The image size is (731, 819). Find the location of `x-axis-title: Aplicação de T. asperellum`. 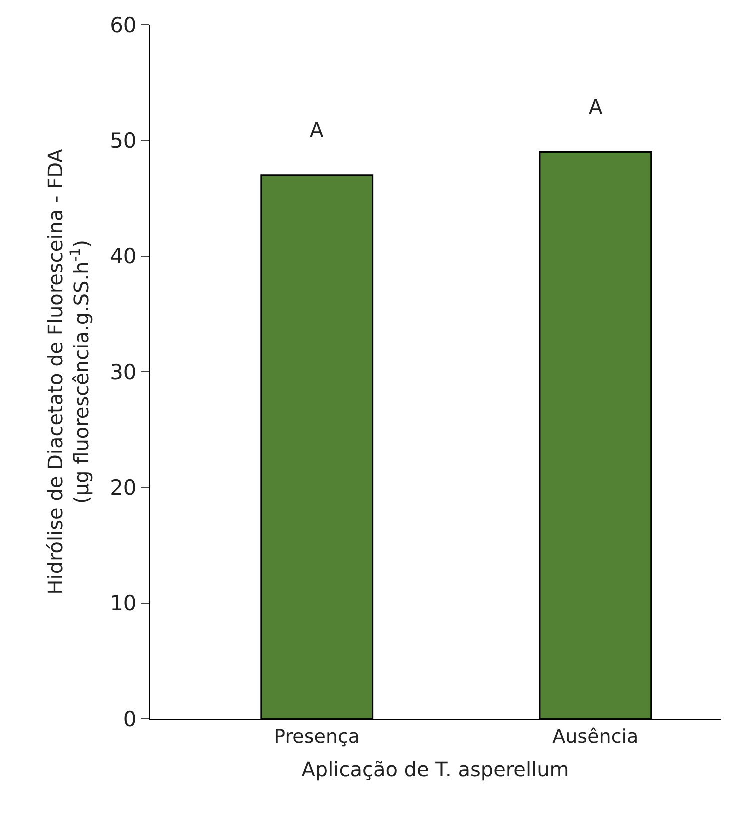

x-axis-title: Aplicação de T. asperellum is located at coordinates (436, 769).